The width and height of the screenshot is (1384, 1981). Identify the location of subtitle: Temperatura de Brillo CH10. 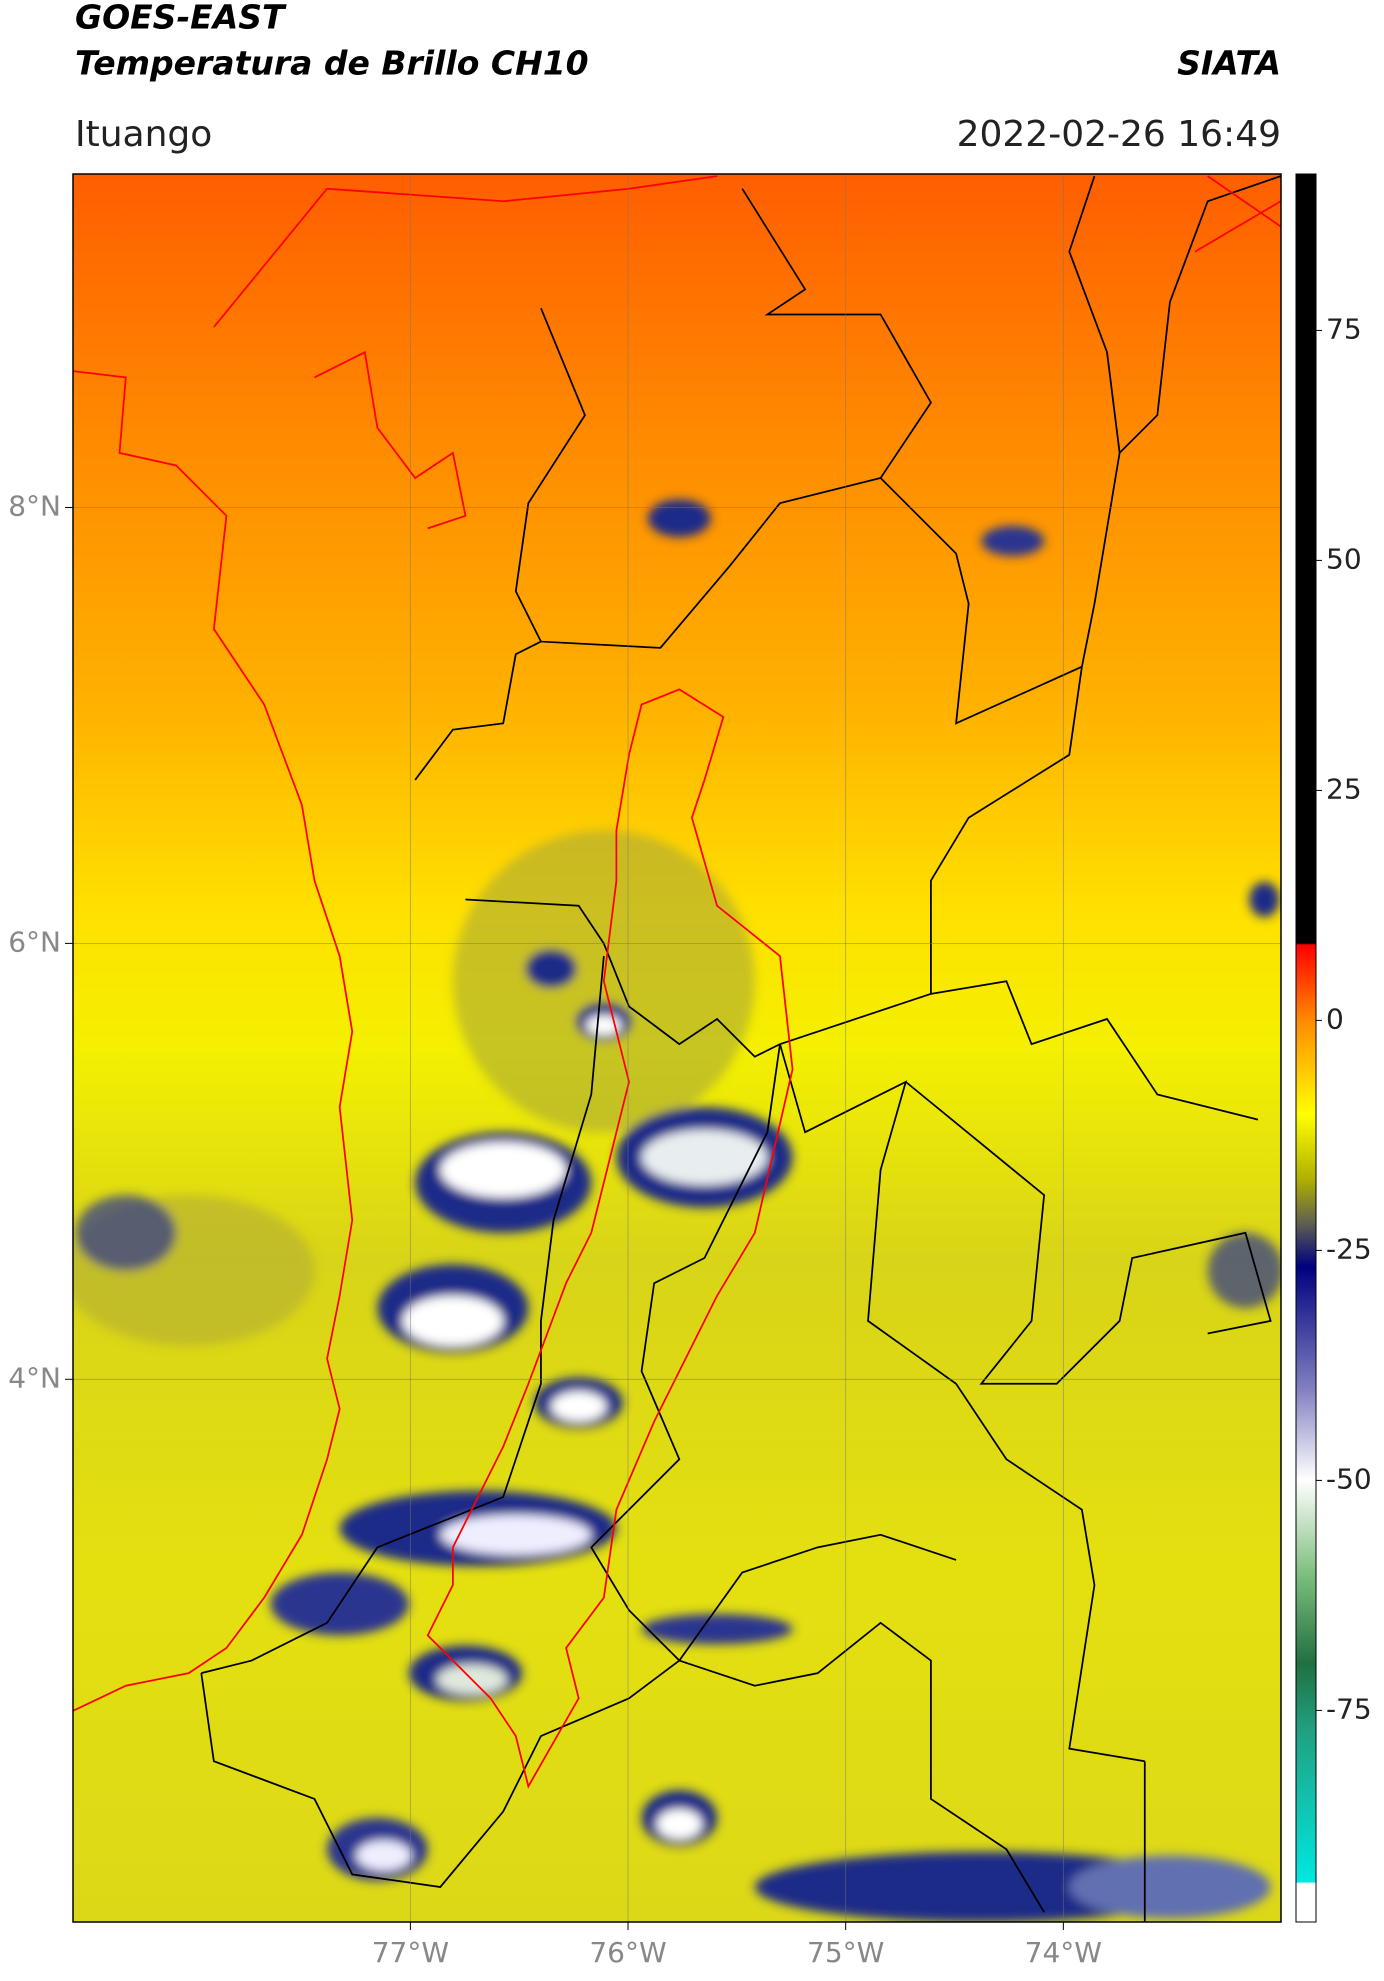
(332, 63).